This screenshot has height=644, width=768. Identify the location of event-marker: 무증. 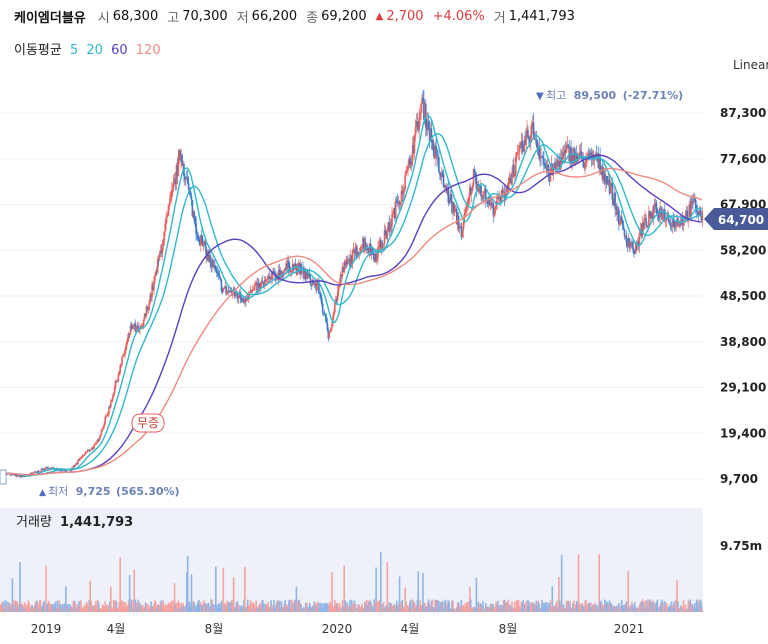
(148, 423).